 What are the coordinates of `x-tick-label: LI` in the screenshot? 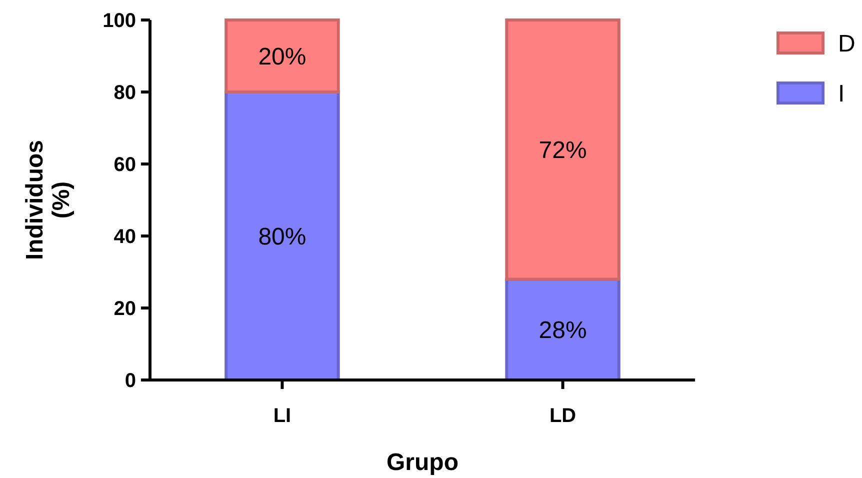 It's located at (282, 416).